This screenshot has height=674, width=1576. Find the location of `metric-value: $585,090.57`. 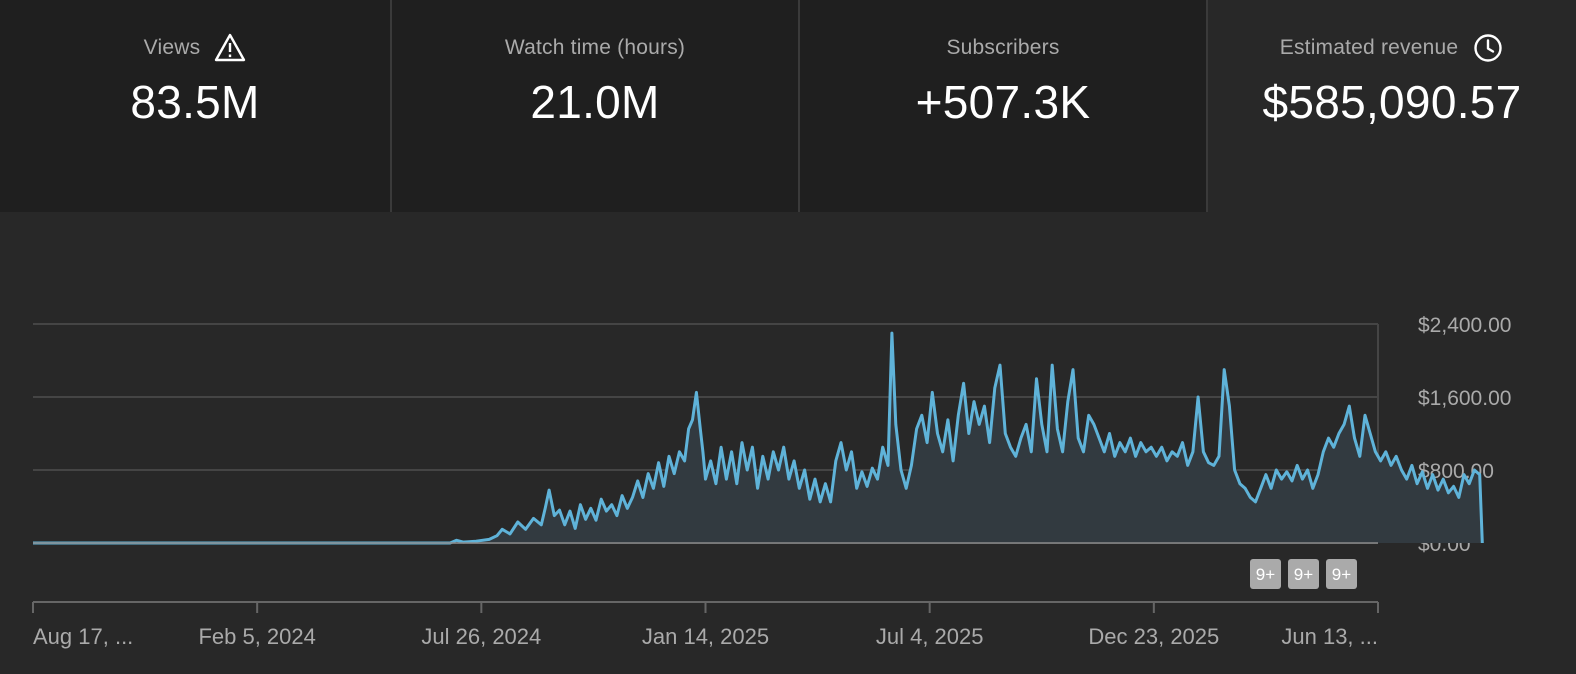

metric-value: $585,090.57 is located at coordinates (1392, 102).